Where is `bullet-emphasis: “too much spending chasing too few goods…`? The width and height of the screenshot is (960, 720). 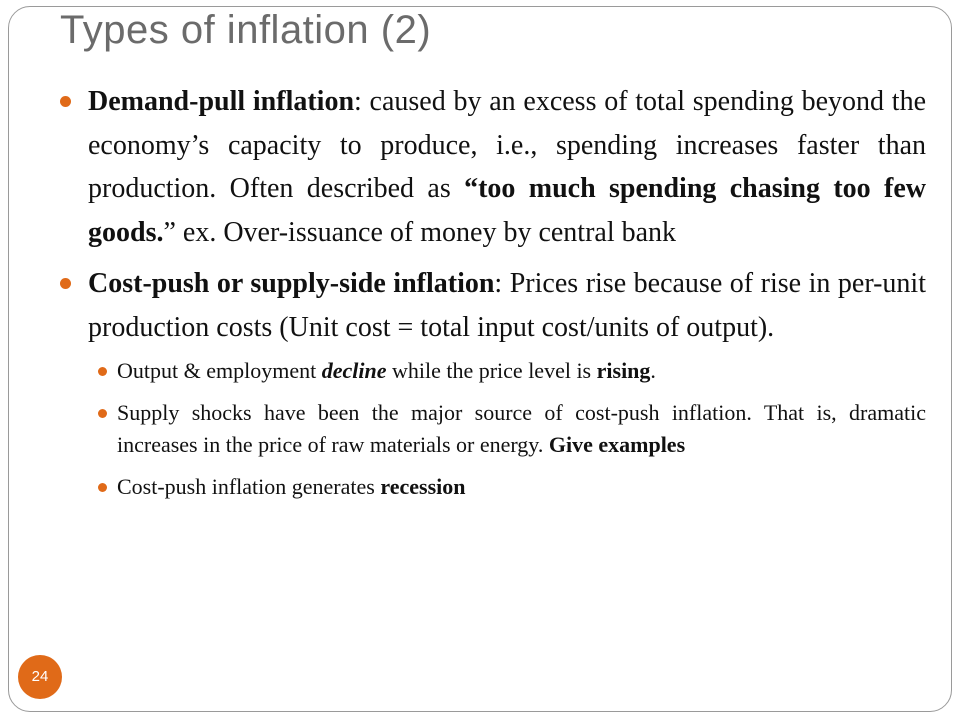 bullet-emphasis: “too much spending chasing too few goods… is located at coordinates (507, 210).